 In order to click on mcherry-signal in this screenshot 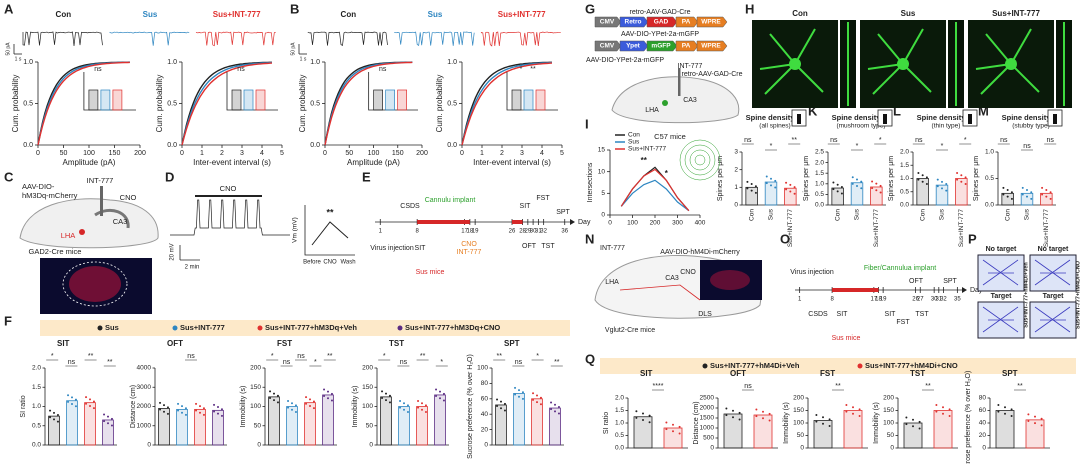, I will do `click(730, 280)`.